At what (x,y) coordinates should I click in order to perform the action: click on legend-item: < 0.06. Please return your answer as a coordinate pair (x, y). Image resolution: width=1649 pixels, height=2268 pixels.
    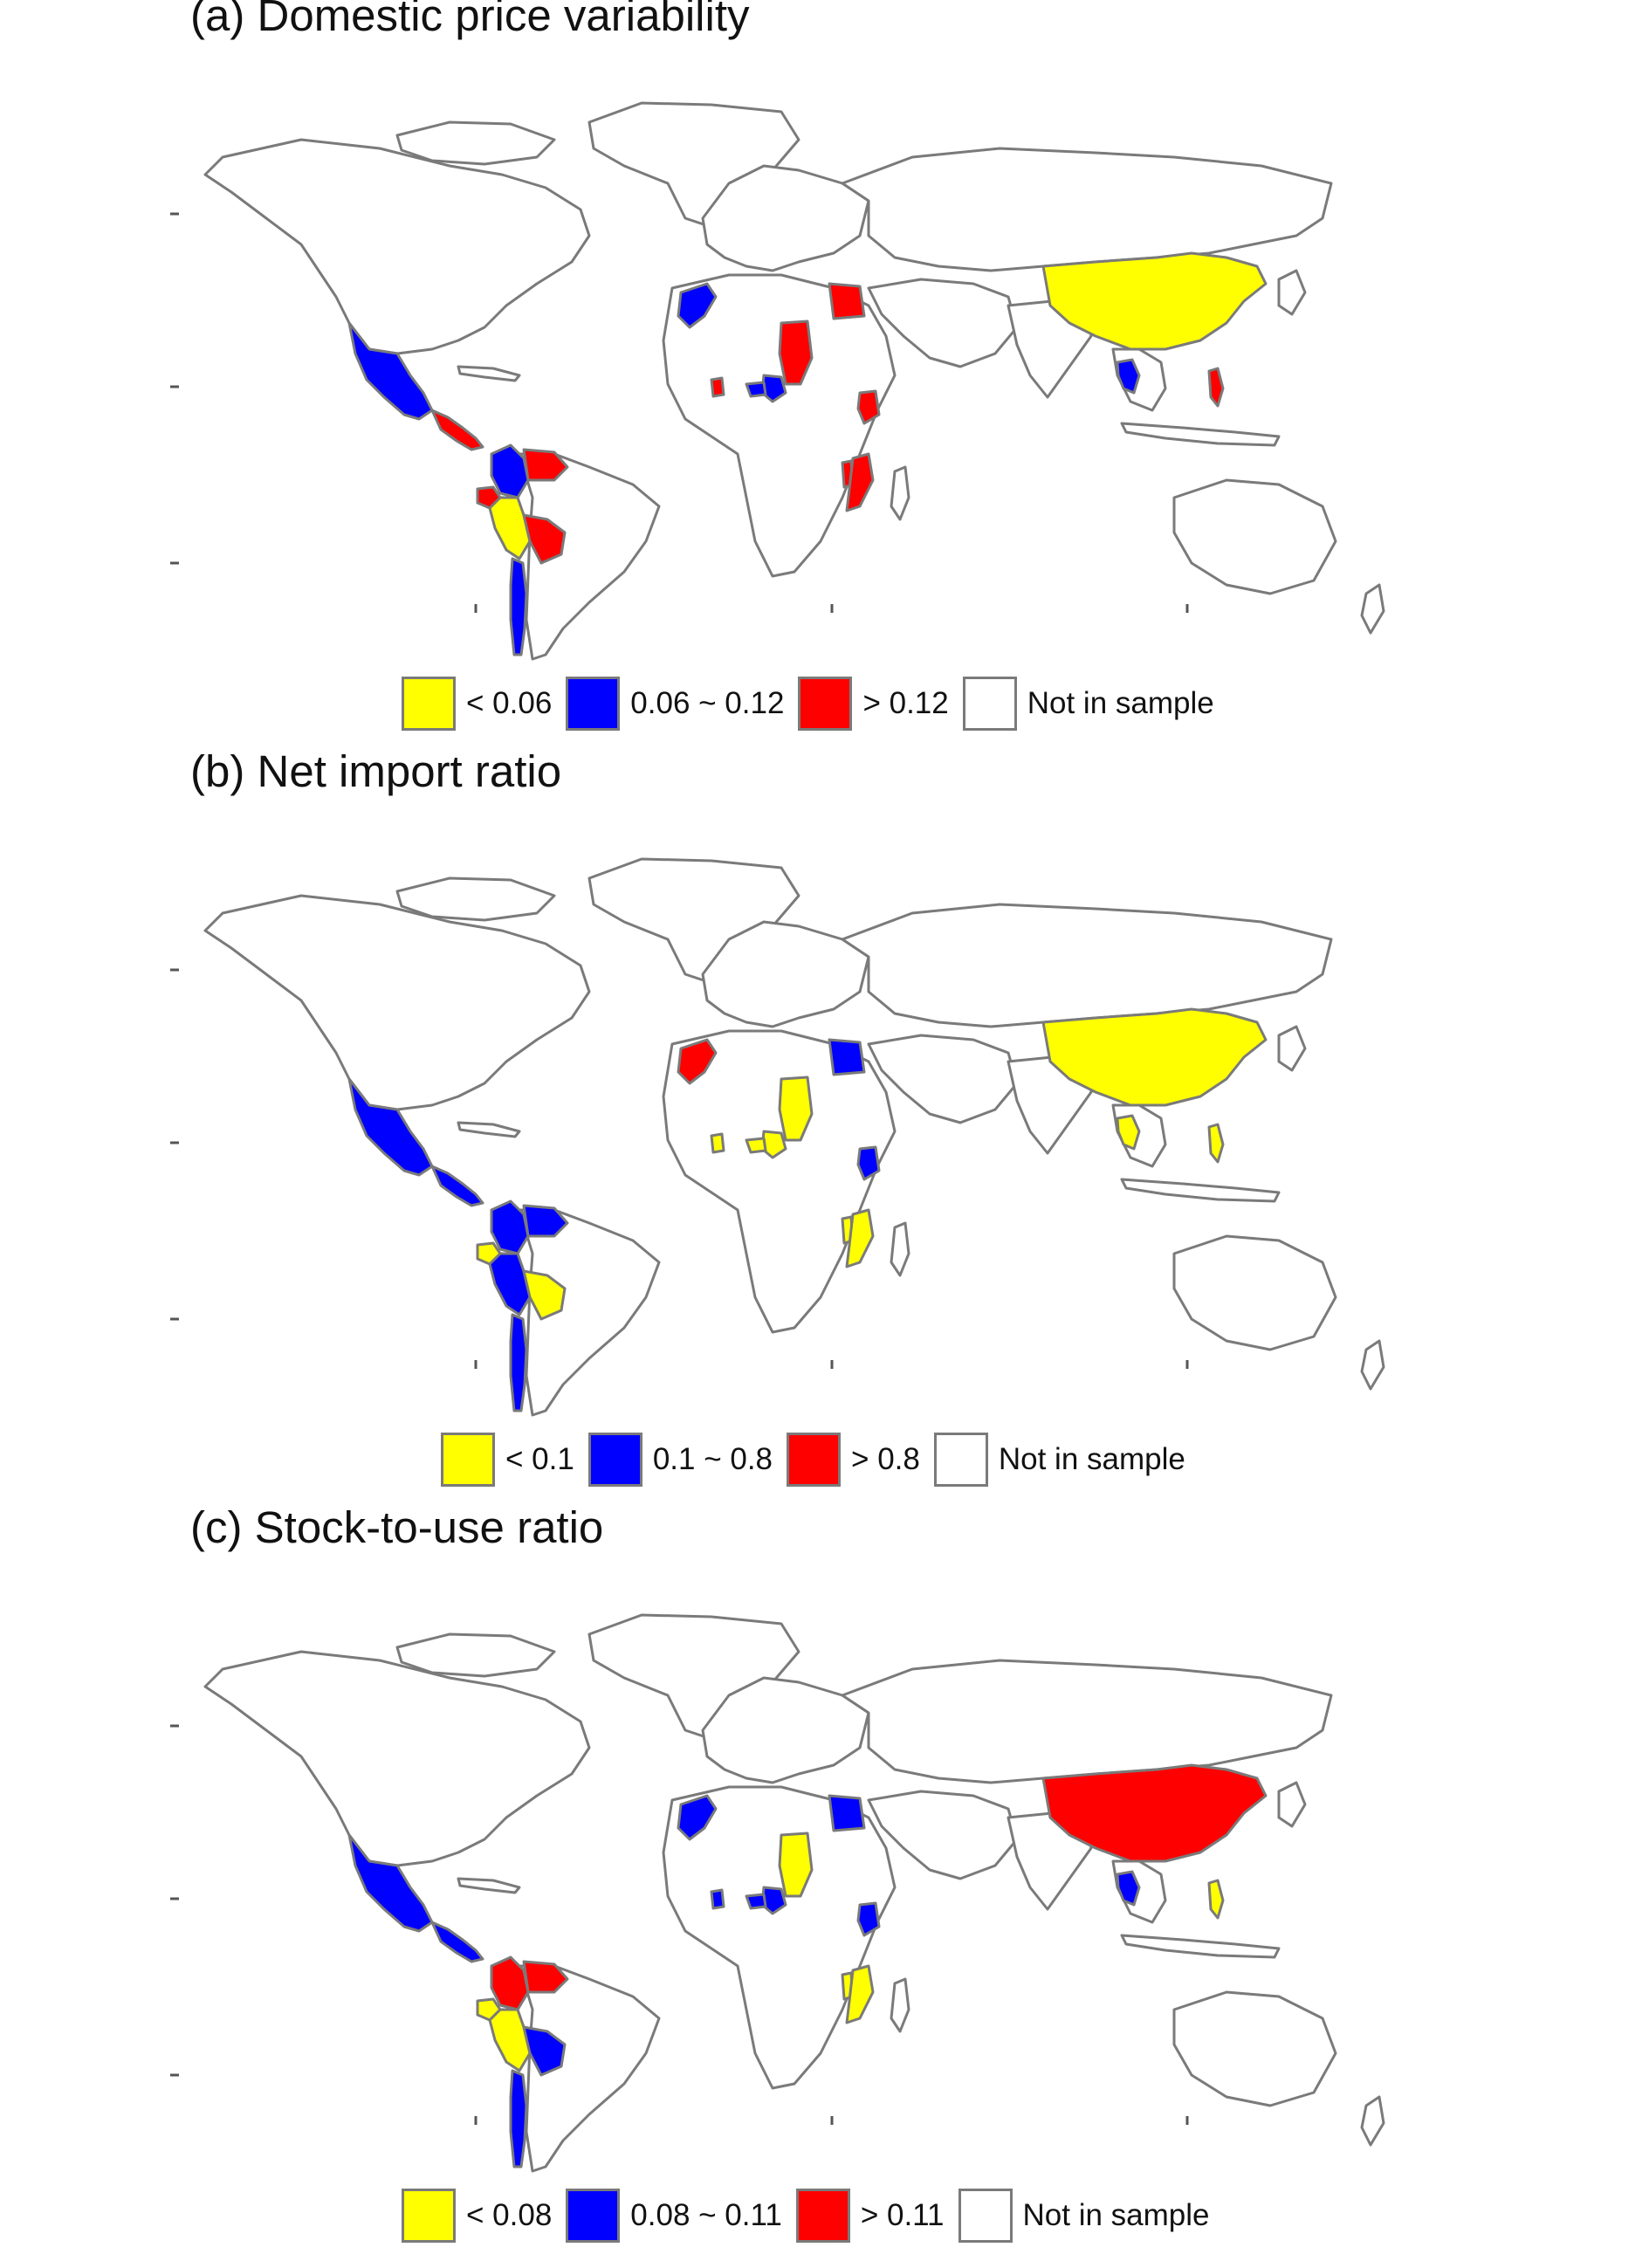
    Looking at the image, I should click on (477, 704).